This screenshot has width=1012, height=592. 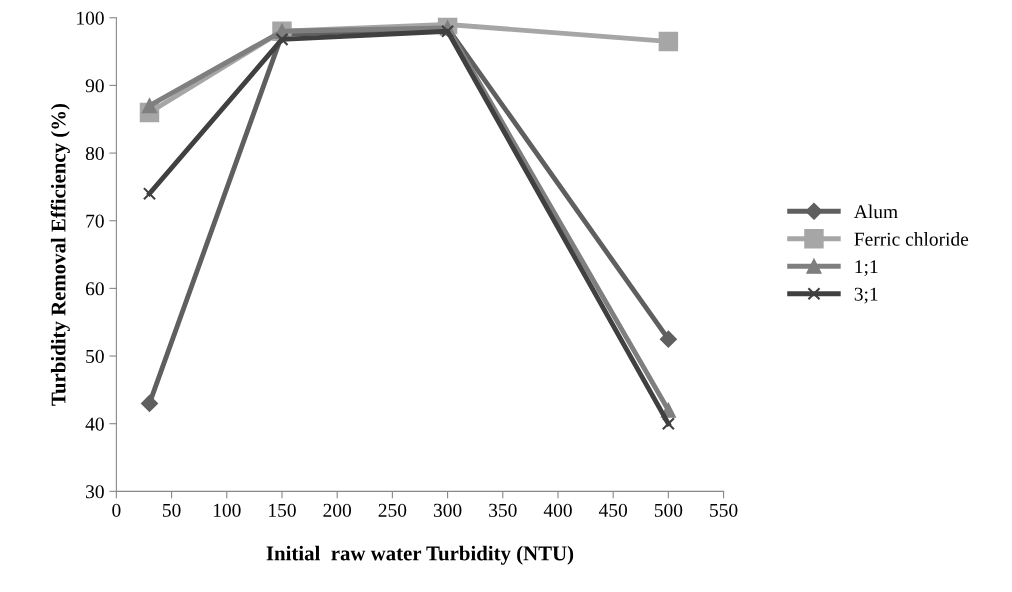 What do you see at coordinates (95, 492) in the screenshot?
I see `y-tick-label: 30` at bounding box center [95, 492].